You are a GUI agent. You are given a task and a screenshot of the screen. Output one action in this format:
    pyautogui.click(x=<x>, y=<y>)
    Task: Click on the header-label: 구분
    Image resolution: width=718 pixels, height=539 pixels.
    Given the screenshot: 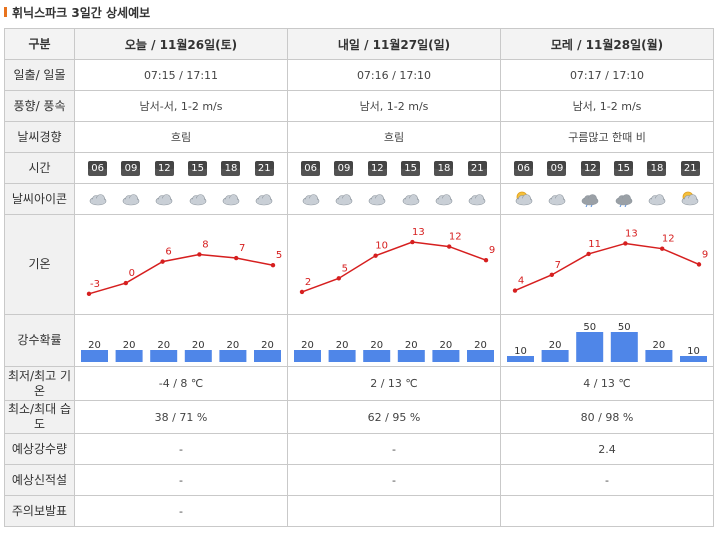 What is the action you would take?
    pyautogui.click(x=39, y=44)
    